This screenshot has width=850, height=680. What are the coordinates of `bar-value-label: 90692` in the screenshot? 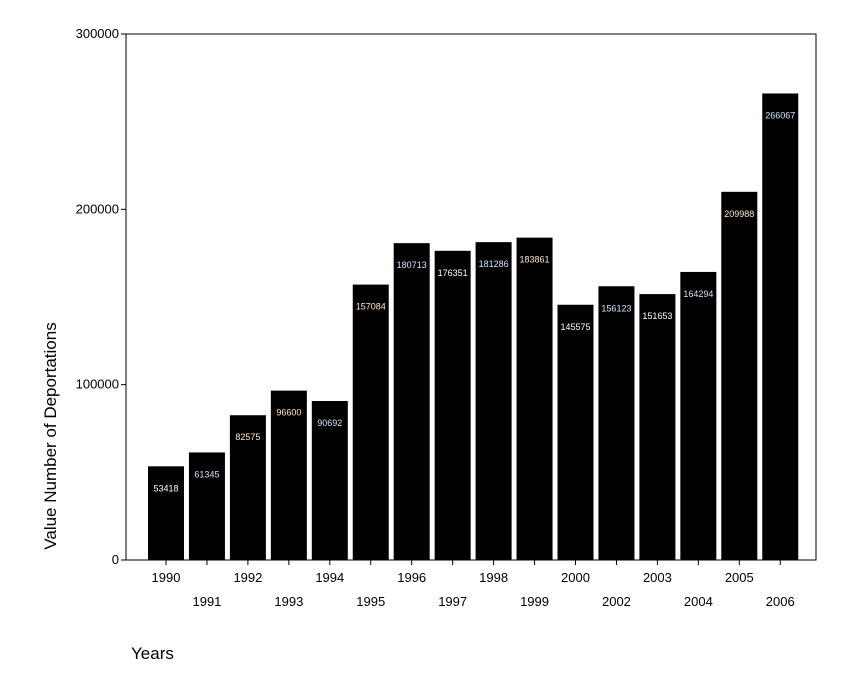 It's located at (329, 423).